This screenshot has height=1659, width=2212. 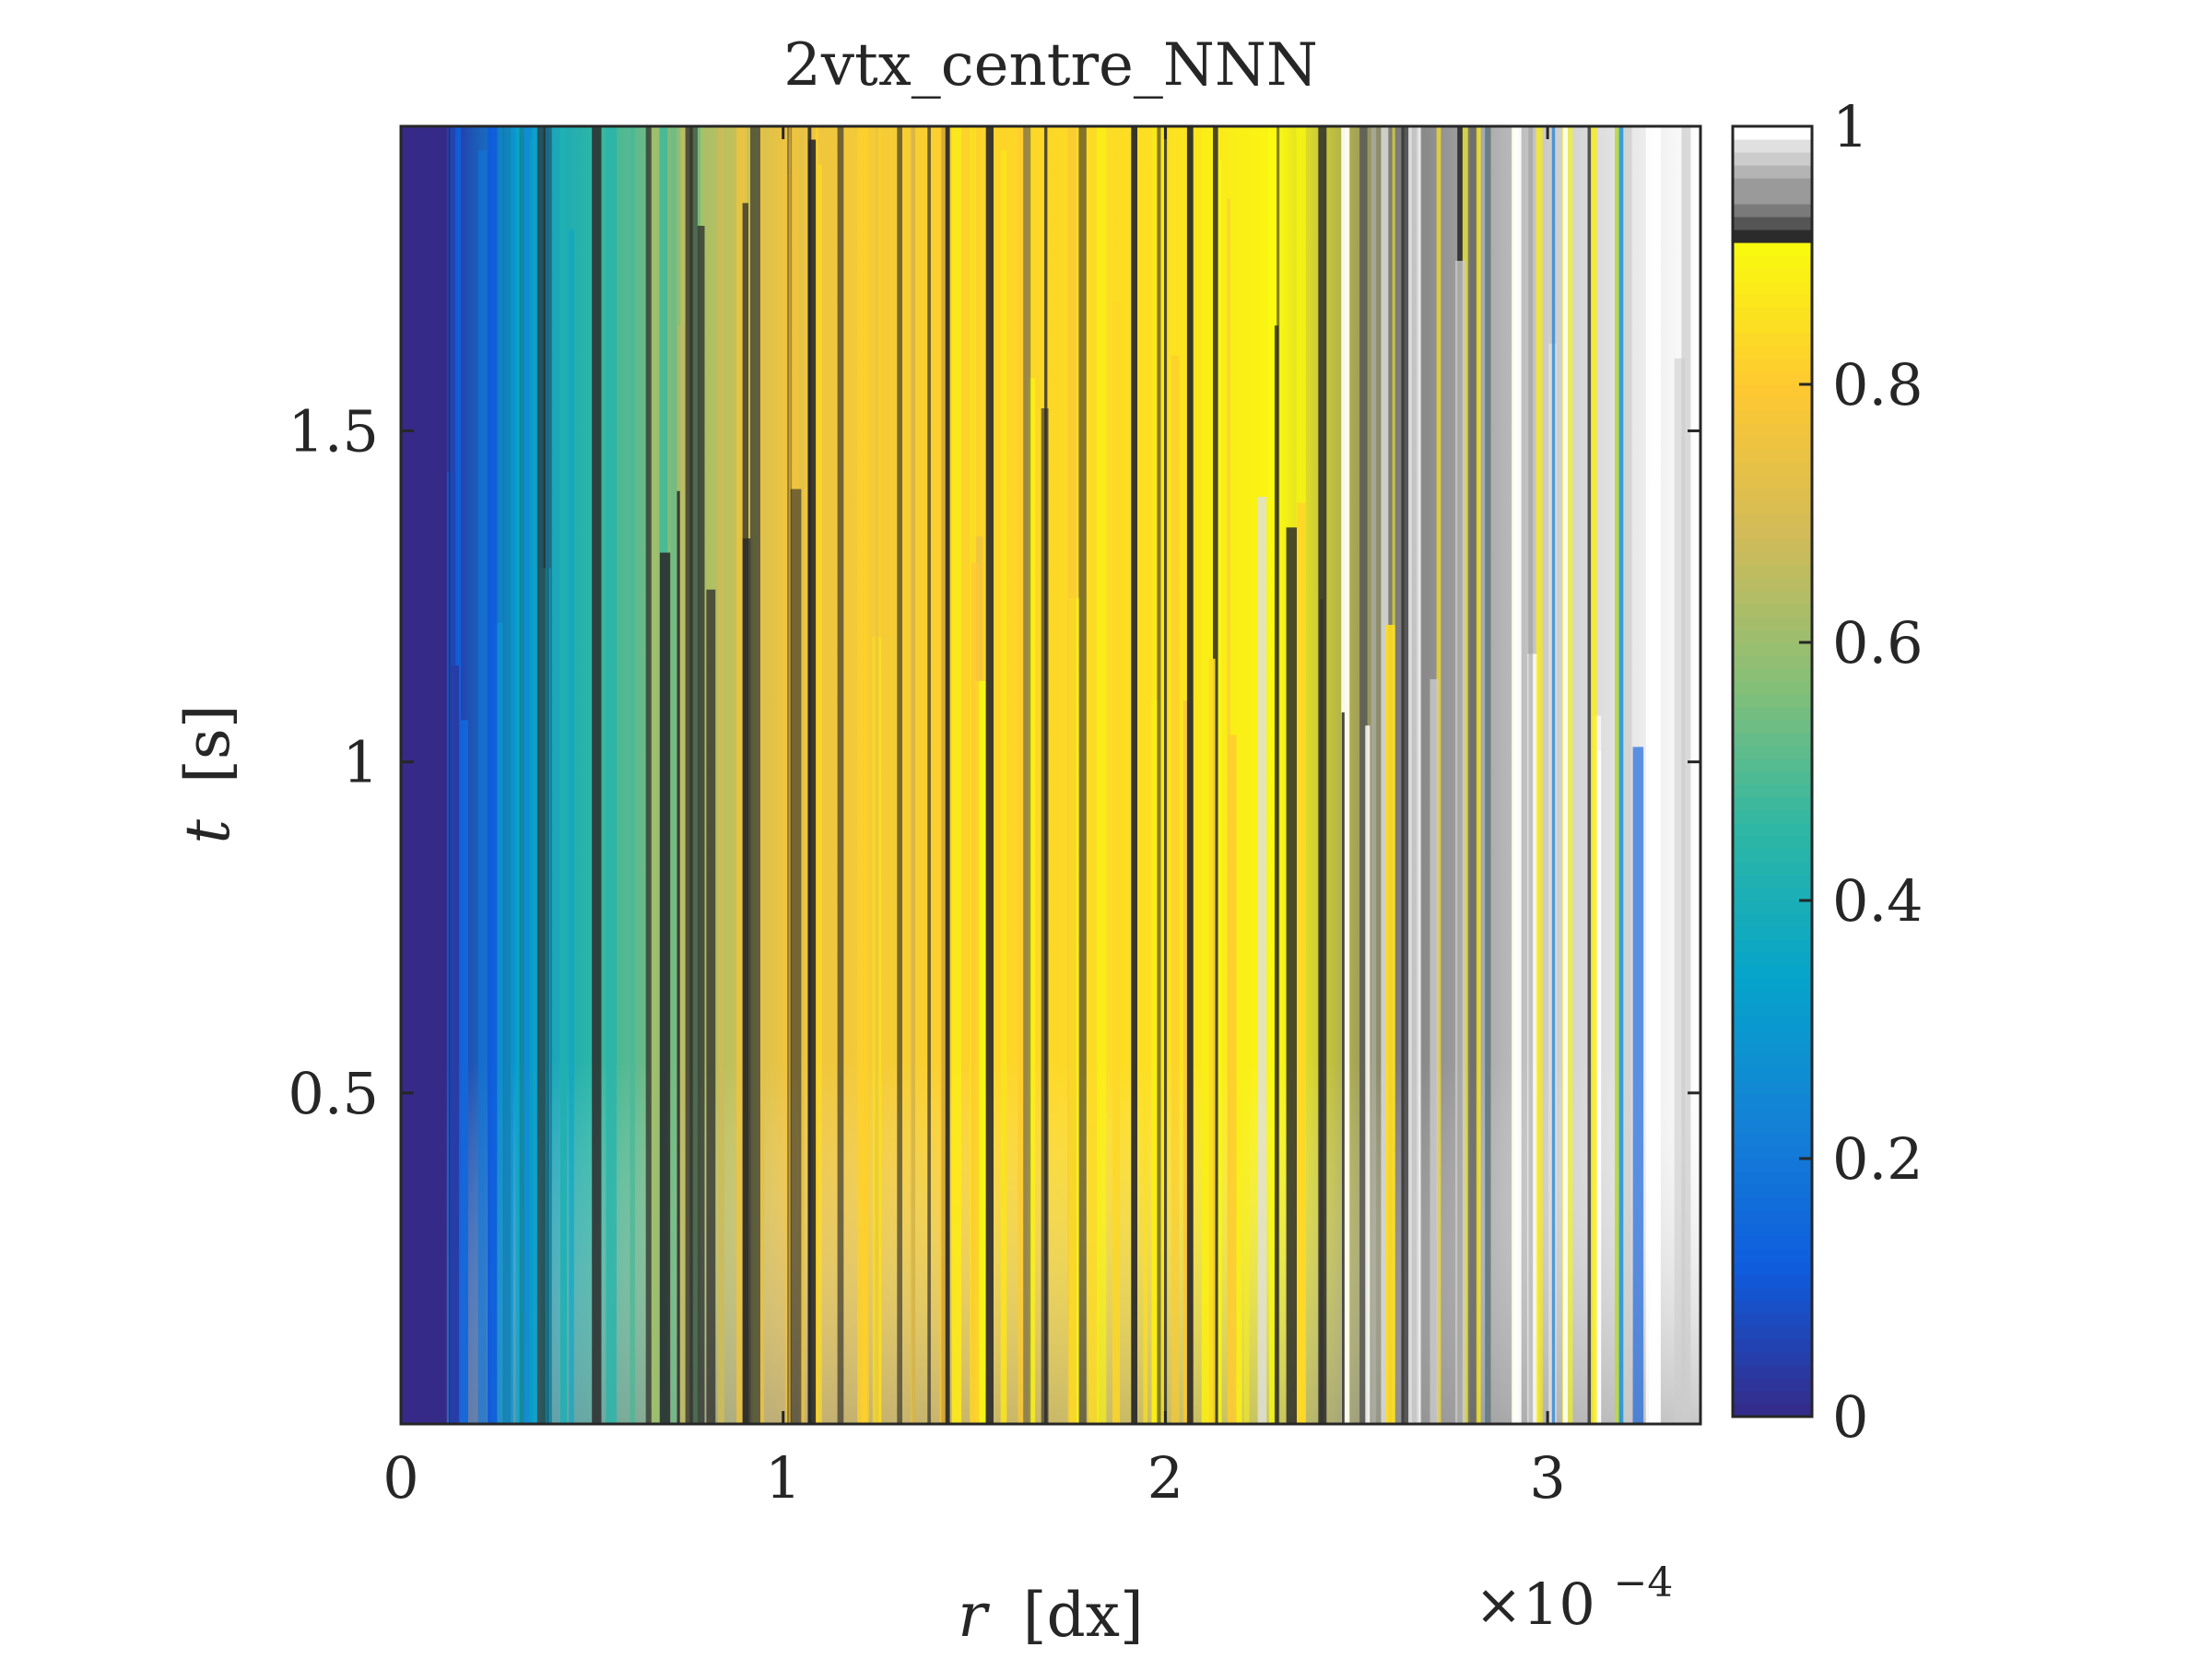 I want to click on y-axis-label: t [s], so click(x=207, y=774).